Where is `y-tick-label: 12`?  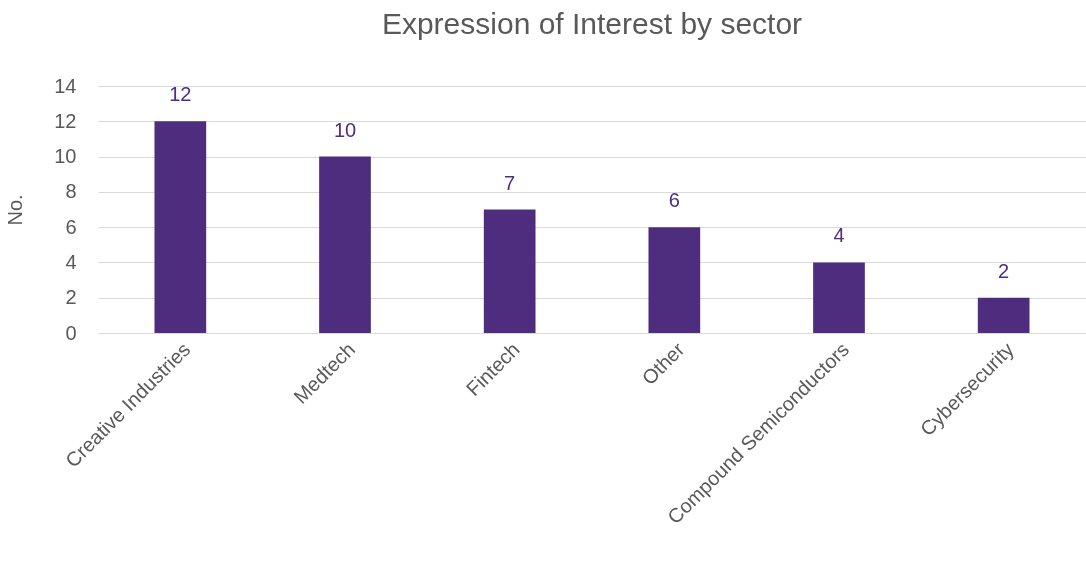
y-tick-label: 12 is located at coordinates (65, 120).